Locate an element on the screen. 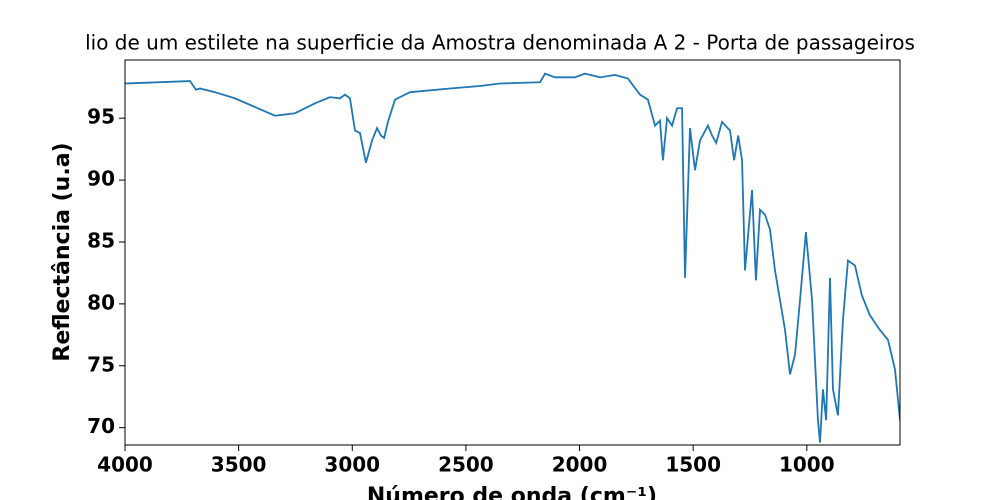  y-tick-label: 75 is located at coordinates (101, 364).